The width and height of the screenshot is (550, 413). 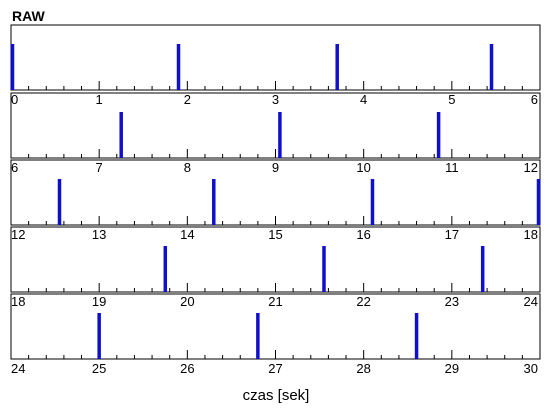 What do you see at coordinates (28, 16) in the screenshot?
I see `chart-title: RAW` at bounding box center [28, 16].